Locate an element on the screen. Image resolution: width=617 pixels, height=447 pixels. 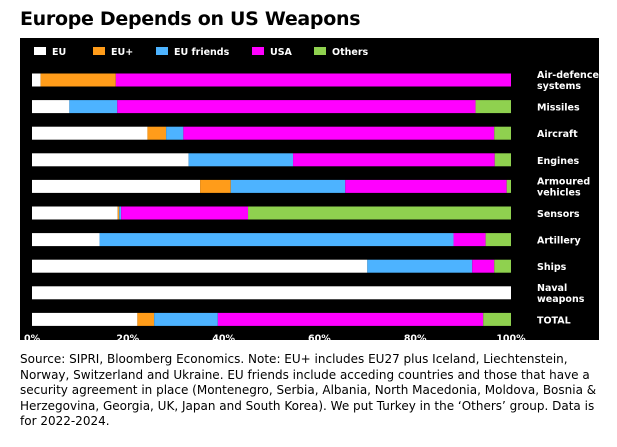
legend-label: USA is located at coordinates (281, 52).